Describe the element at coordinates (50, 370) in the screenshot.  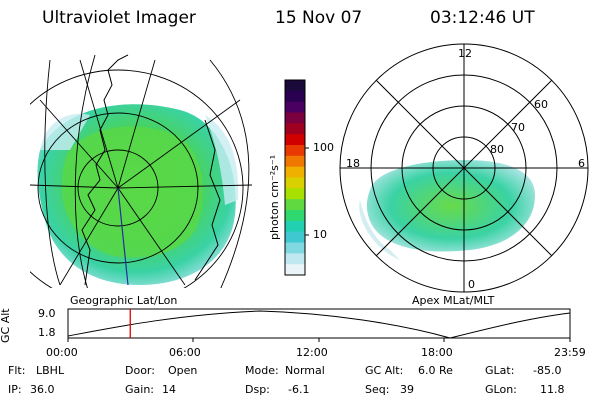
I see `flt-value: LBHL` at that location.